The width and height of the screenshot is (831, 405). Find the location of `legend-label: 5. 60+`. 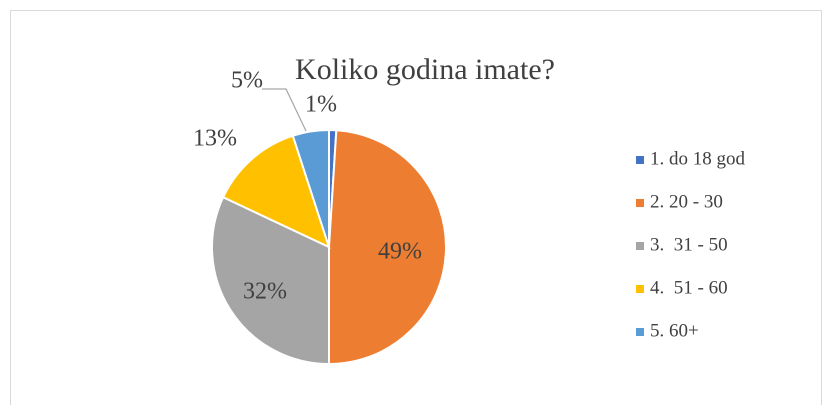

legend-label: 5. 60+ is located at coordinates (674, 330).